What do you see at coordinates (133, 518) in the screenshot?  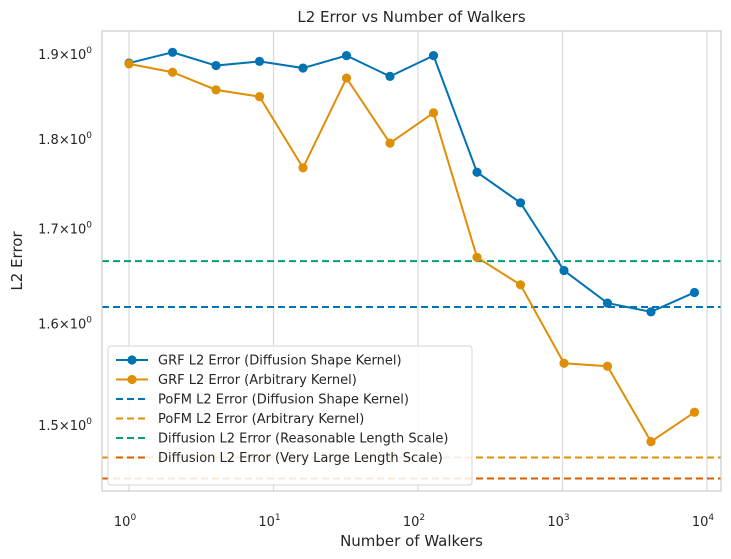 I see `x-tick-exponent: 0` at bounding box center [133, 518].